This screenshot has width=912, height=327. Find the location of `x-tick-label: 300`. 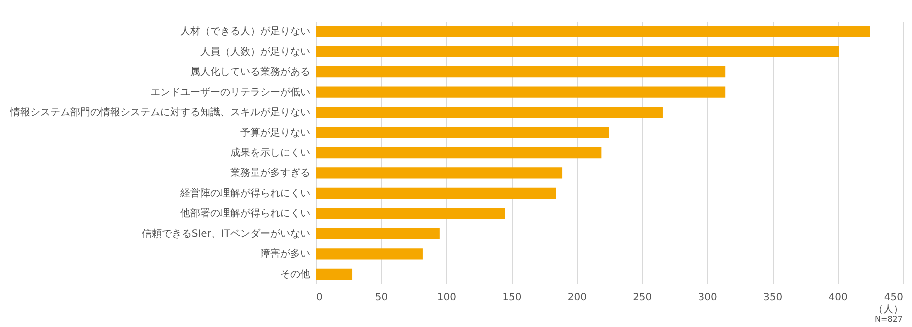

x-tick-label: 300 is located at coordinates (708, 298).